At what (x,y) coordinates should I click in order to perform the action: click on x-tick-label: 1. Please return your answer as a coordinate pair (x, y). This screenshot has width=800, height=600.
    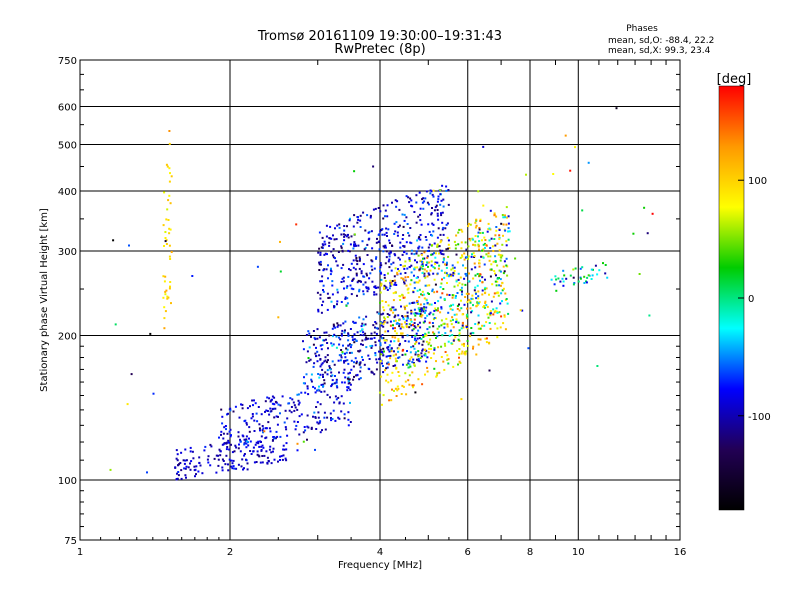
    Looking at the image, I should click on (80, 552).